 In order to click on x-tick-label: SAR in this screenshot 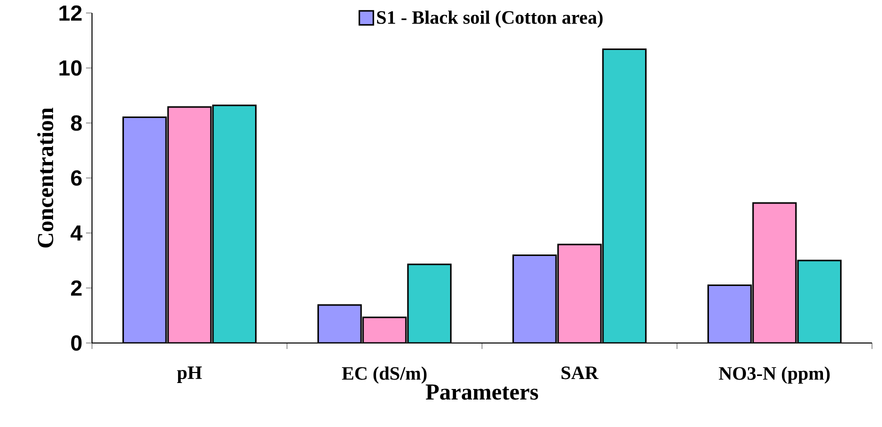, I will do `click(580, 373)`.